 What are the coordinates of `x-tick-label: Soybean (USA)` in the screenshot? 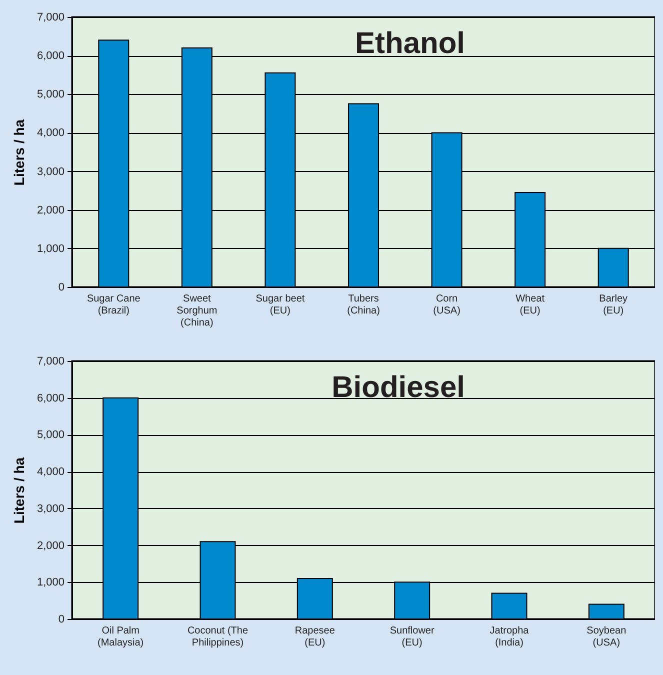 It's located at (606, 637).